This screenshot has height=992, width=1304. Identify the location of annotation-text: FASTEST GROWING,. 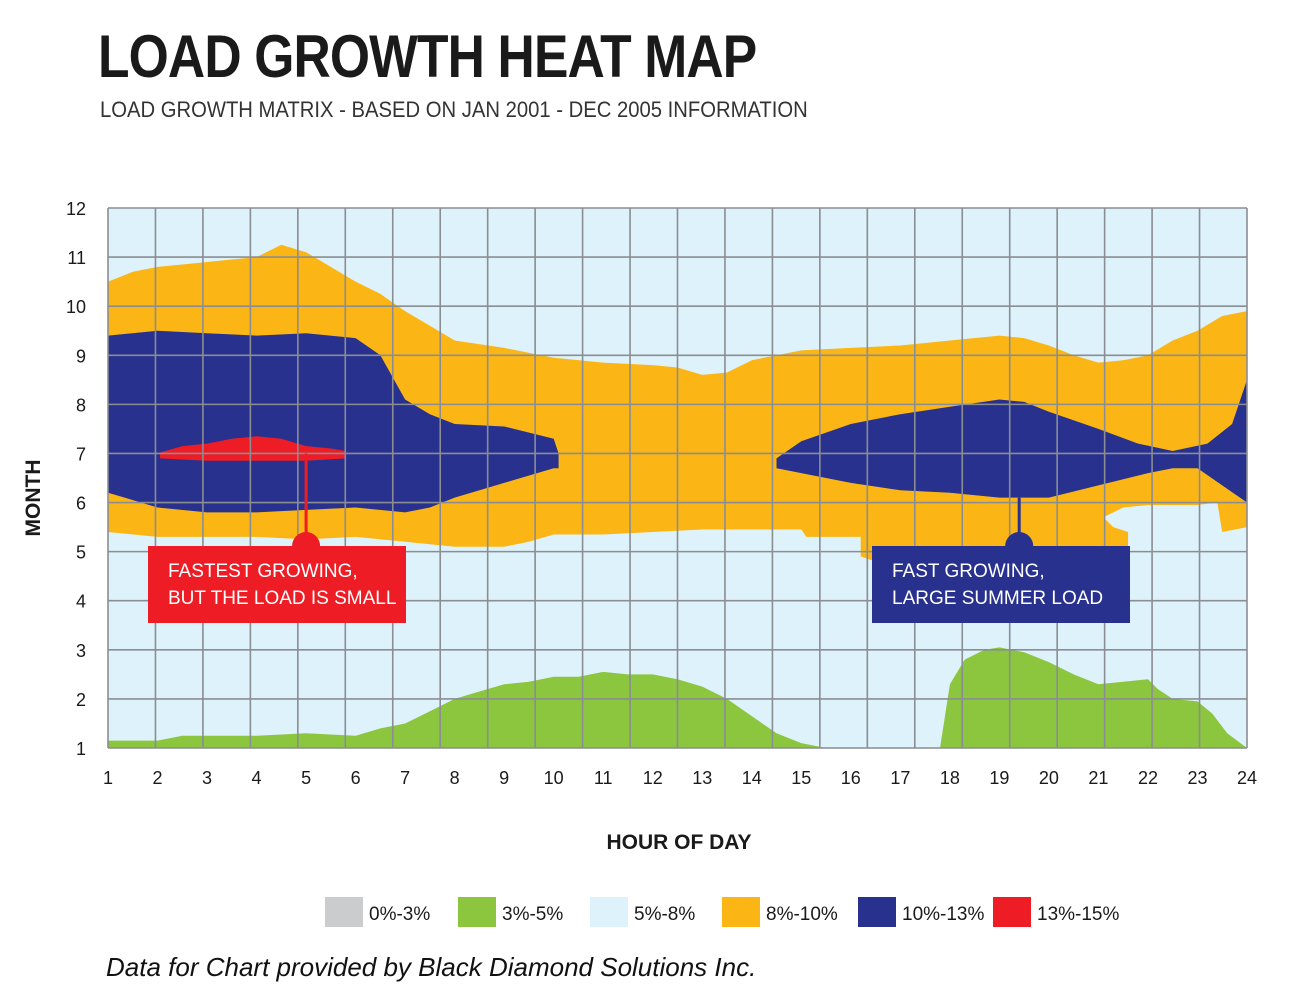
(263, 571).